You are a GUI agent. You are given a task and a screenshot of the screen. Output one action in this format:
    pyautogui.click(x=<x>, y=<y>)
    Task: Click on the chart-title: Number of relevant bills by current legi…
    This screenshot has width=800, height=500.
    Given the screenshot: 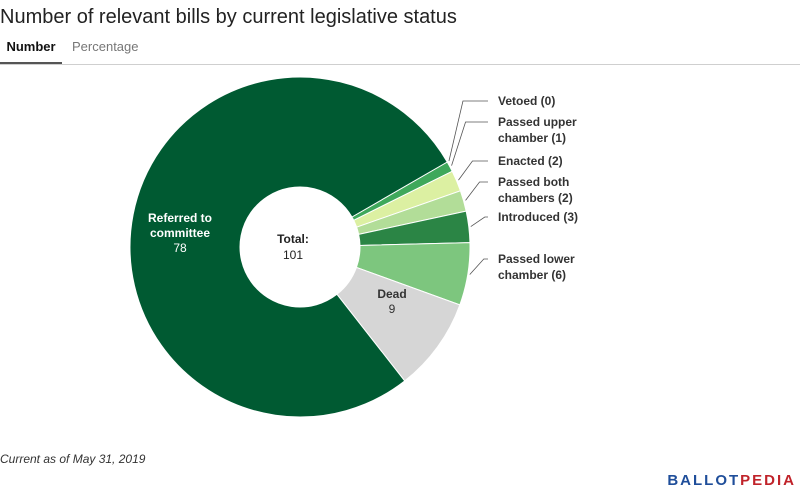 What is the action you would take?
    pyautogui.click(x=228, y=17)
    